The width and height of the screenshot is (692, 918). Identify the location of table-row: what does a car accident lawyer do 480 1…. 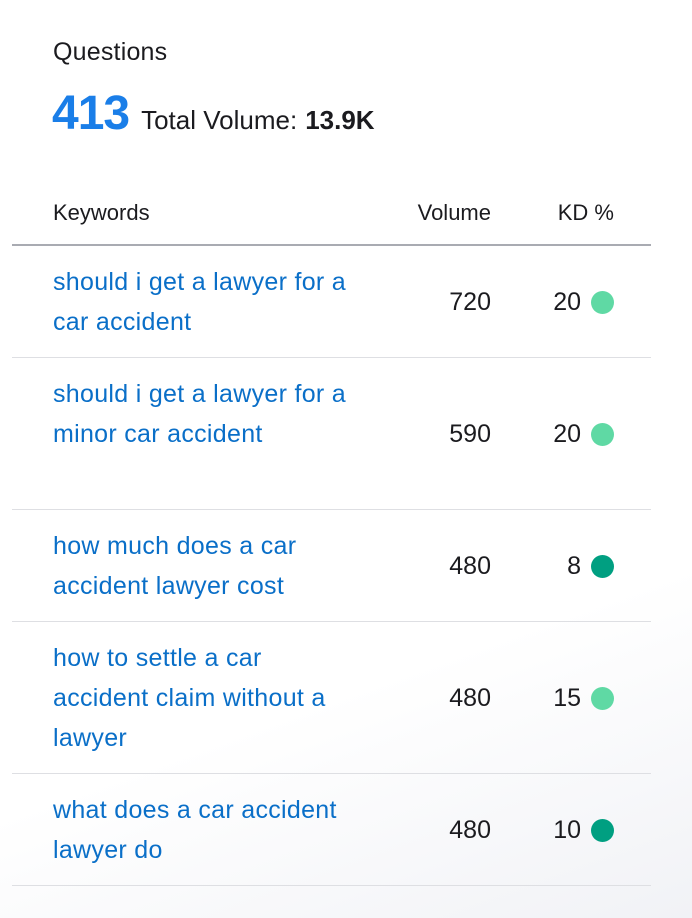
(331, 830).